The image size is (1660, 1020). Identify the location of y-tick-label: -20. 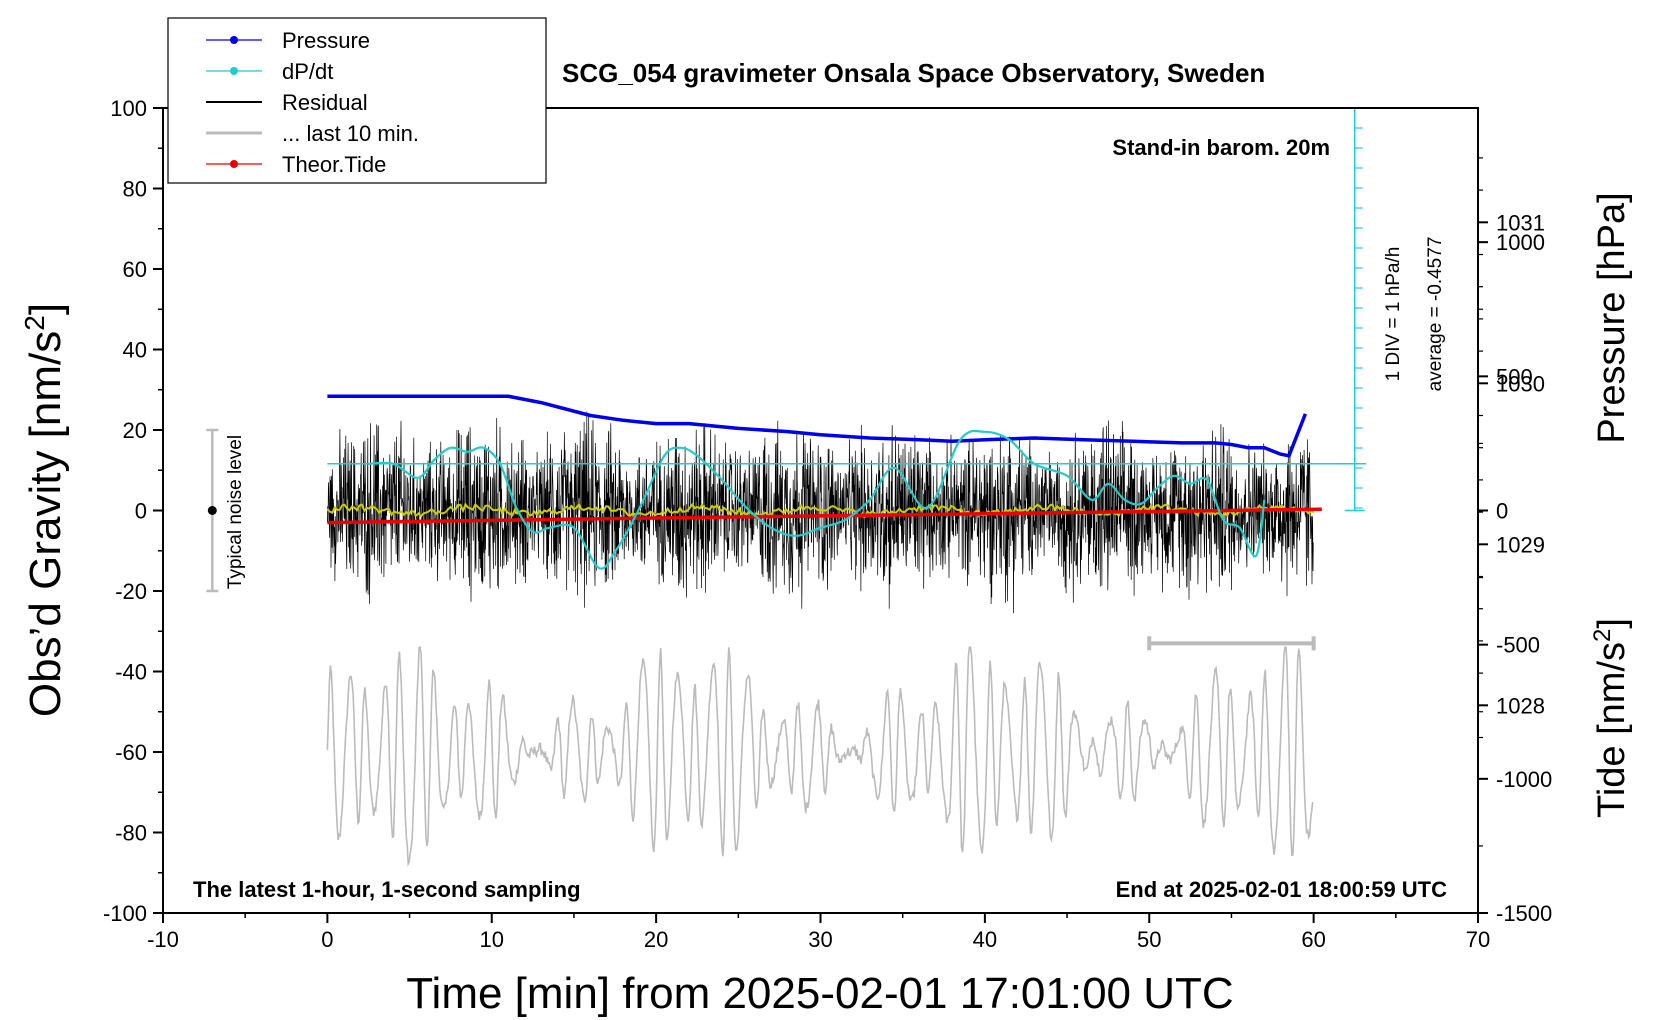
(131, 591).